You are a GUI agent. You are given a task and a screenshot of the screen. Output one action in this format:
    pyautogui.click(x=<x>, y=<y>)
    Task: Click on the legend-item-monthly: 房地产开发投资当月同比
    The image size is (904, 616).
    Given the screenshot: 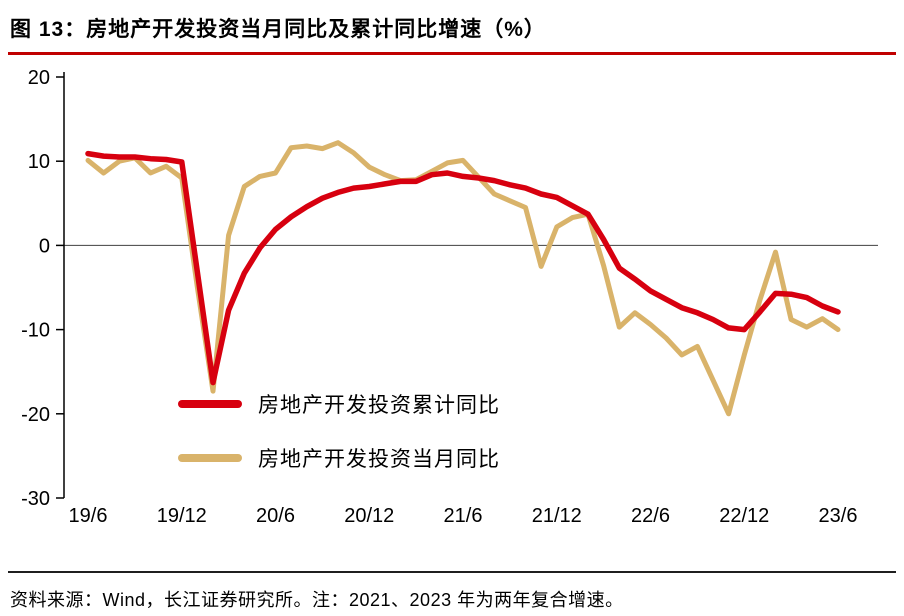 What is the action you would take?
    pyautogui.click(x=339, y=458)
    